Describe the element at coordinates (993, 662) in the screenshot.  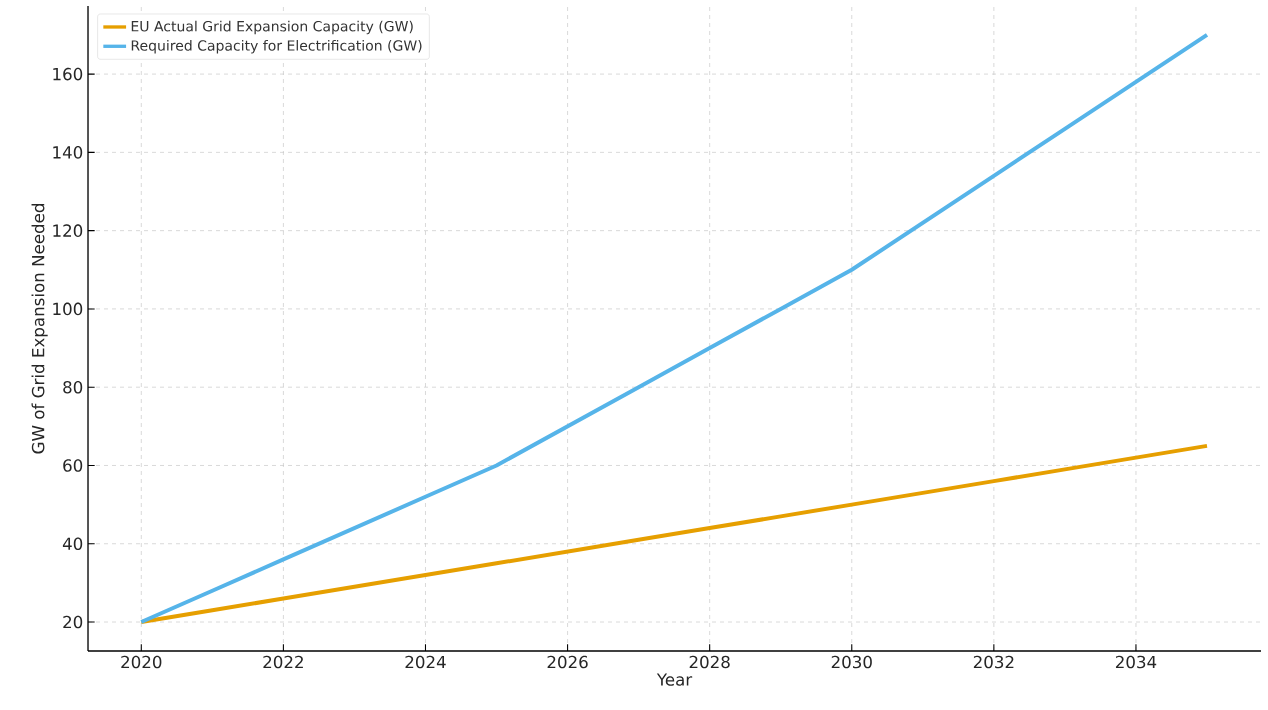
I see `x-tick-label: 2032` at that location.